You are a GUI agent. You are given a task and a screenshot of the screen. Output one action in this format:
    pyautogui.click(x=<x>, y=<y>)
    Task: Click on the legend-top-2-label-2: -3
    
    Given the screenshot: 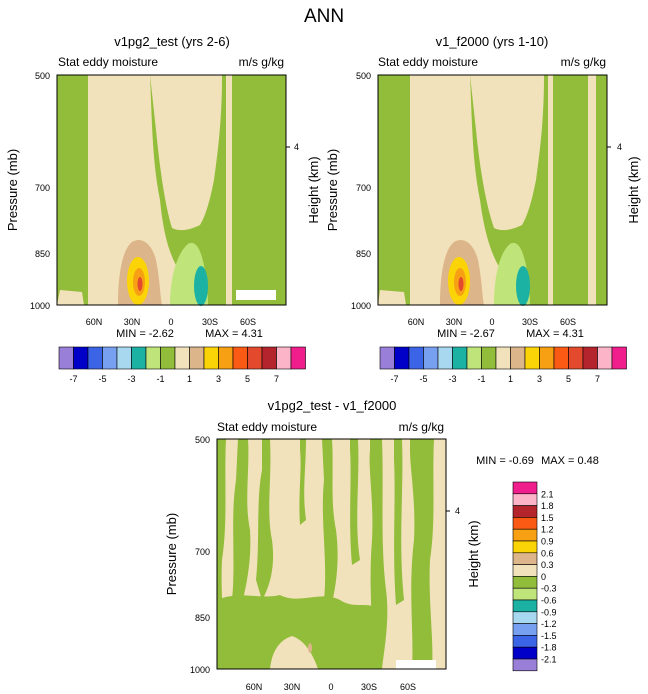 What is the action you would take?
    pyautogui.click(x=452, y=379)
    